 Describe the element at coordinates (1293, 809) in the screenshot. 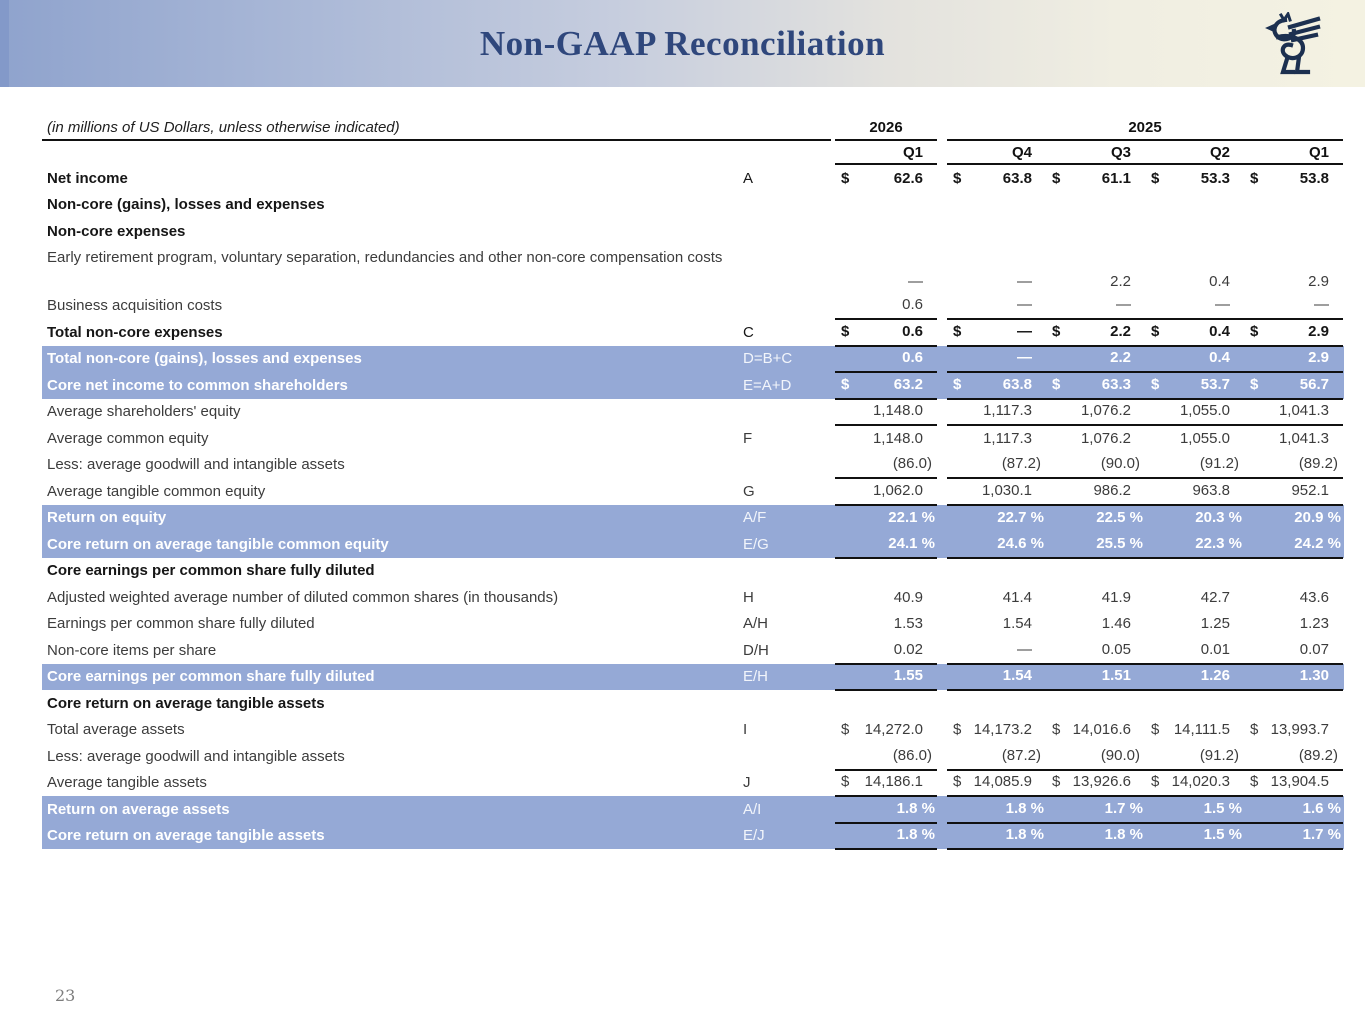

I see `value-cell: 1.6 %` at that location.